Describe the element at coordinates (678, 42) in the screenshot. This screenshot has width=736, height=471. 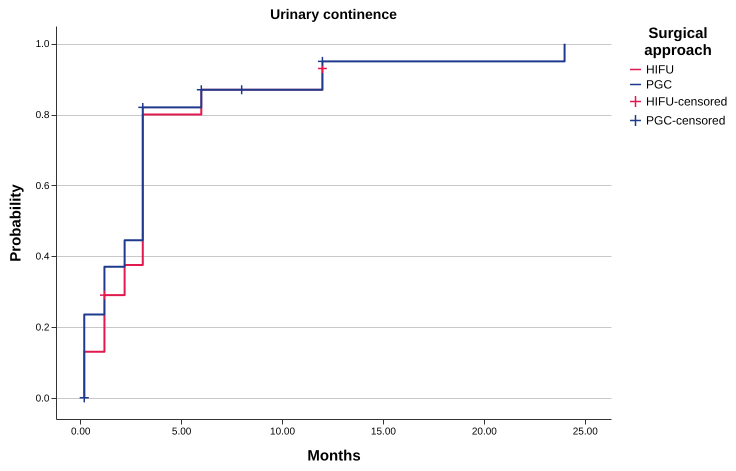
I see `legend-title: Surgical approach` at that location.